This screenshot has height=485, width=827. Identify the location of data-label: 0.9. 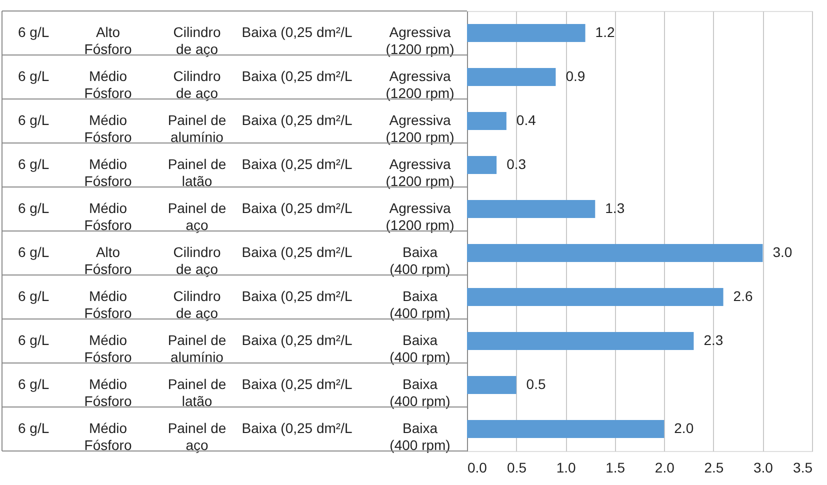
(576, 76).